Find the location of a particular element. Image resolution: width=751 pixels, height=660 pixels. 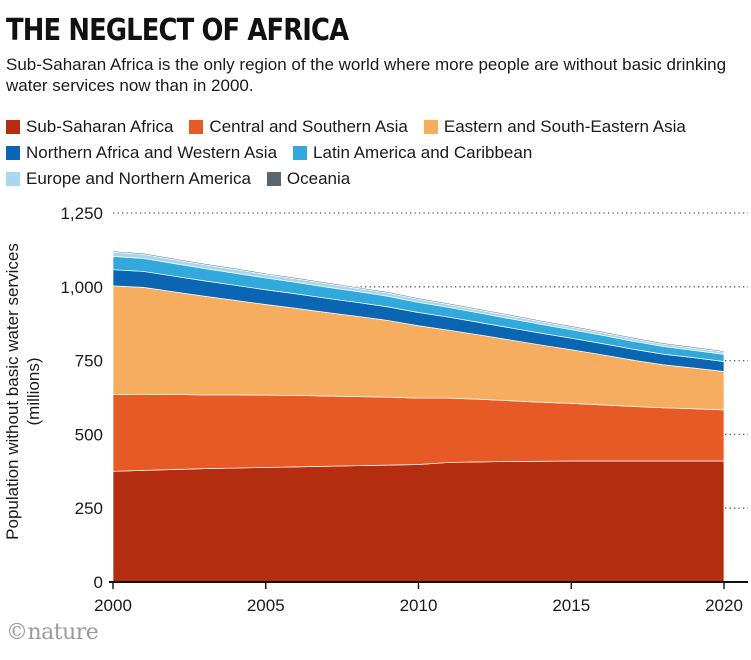

legend-label: Sub-Saharan Africa is located at coordinates (100, 126).